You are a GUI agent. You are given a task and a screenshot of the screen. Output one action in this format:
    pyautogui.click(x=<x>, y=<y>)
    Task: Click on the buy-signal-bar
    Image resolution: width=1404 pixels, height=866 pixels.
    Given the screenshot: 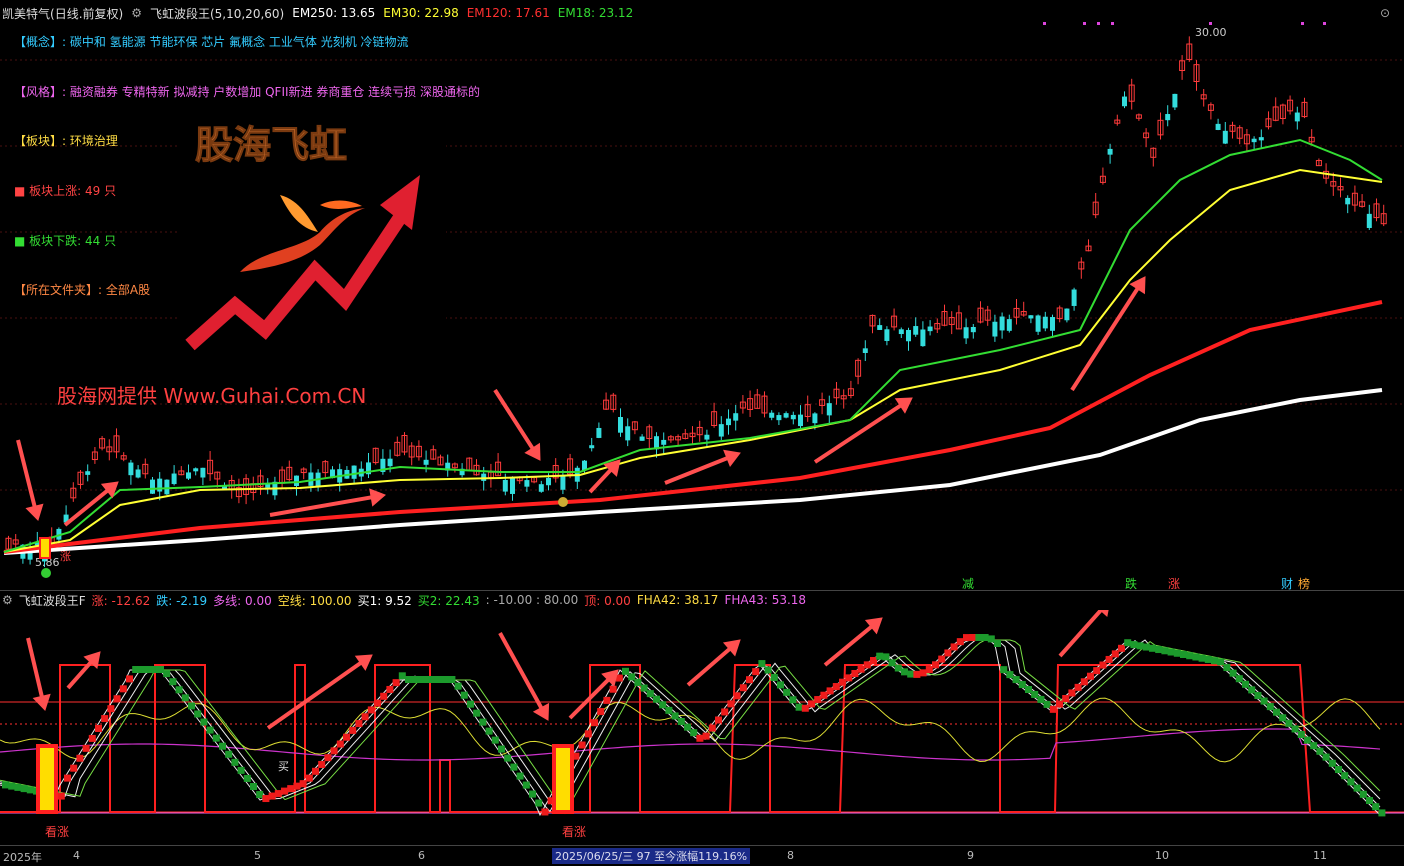 What is the action you would take?
    pyautogui.click(x=45, y=548)
    